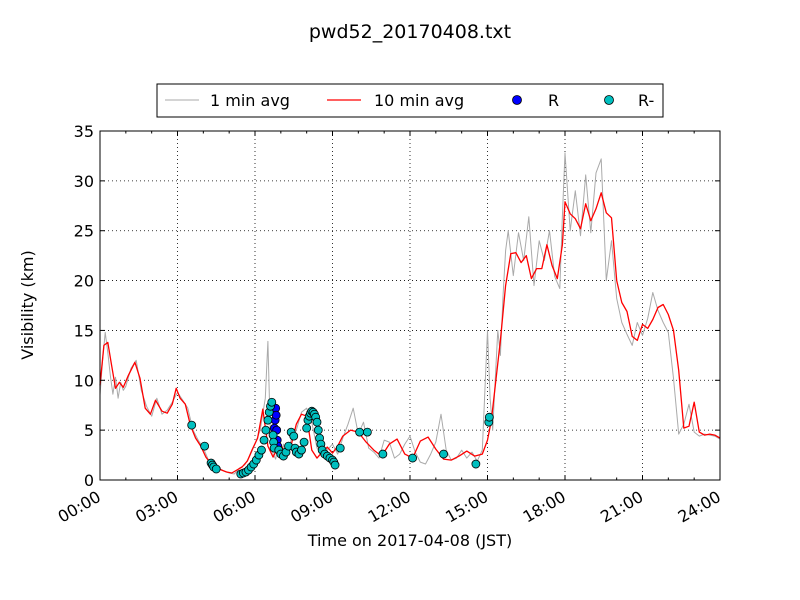 Image resolution: width=800 pixels, height=600 pixels. I want to click on x-tick-label: 03:00, so click(156, 507).